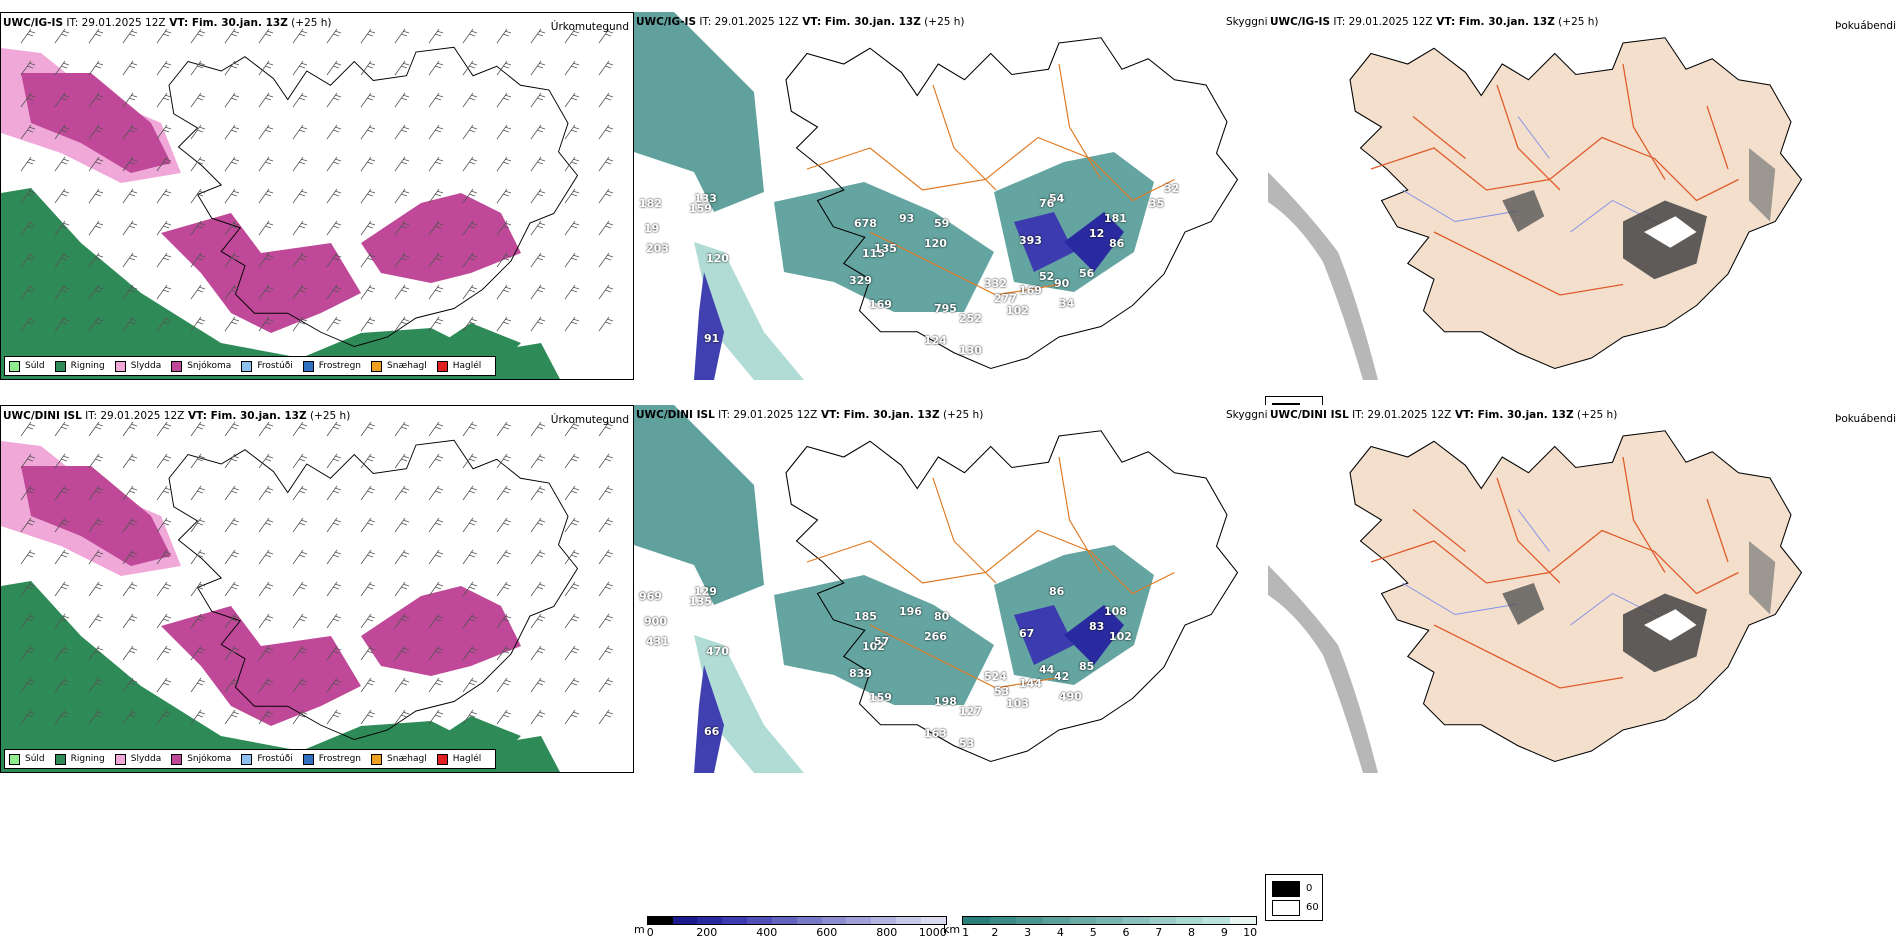 The image size is (1900, 950). Describe the element at coordinates (945, 308) in the screenshot. I see `cloud-base-value: 795` at that location.